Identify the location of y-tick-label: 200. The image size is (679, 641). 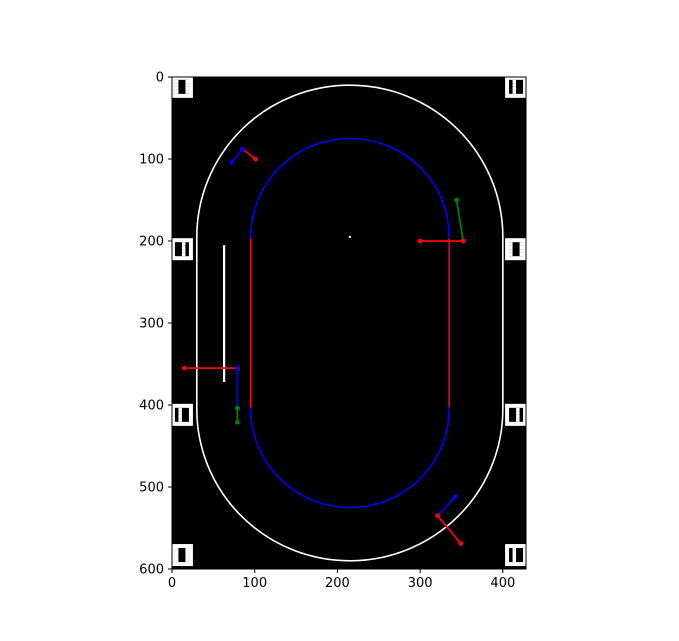
(151, 242).